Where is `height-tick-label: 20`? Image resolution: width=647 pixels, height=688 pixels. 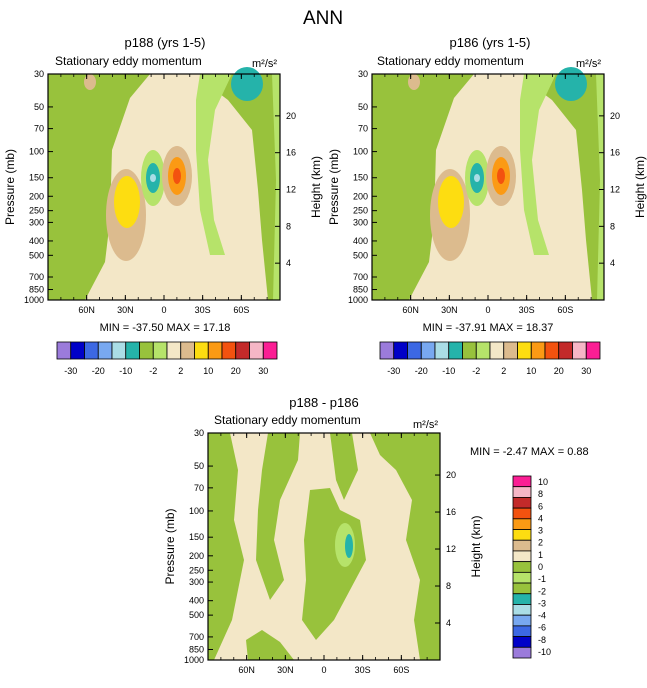 height-tick-label: 20 is located at coordinates (451, 475).